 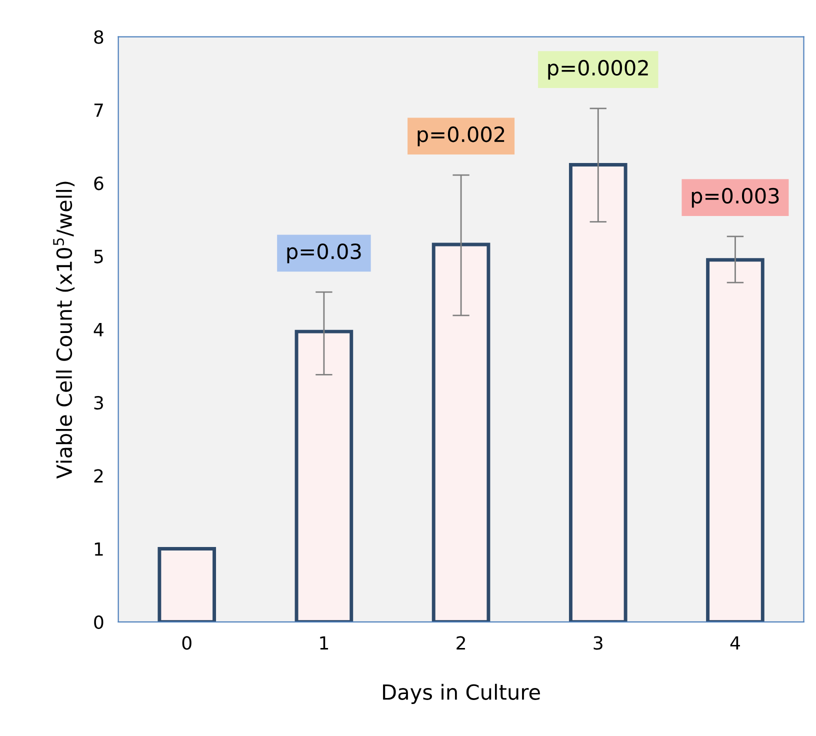 I want to click on x-tick-label: 3, so click(x=598, y=643).